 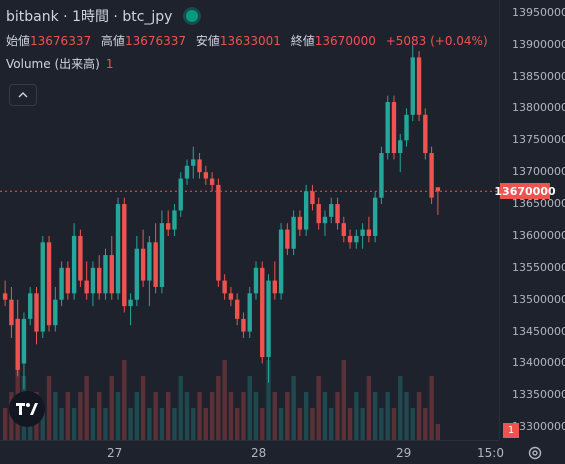 What do you see at coordinates (345, 41) in the screenshot?
I see `close-value: 13670000` at bounding box center [345, 41].